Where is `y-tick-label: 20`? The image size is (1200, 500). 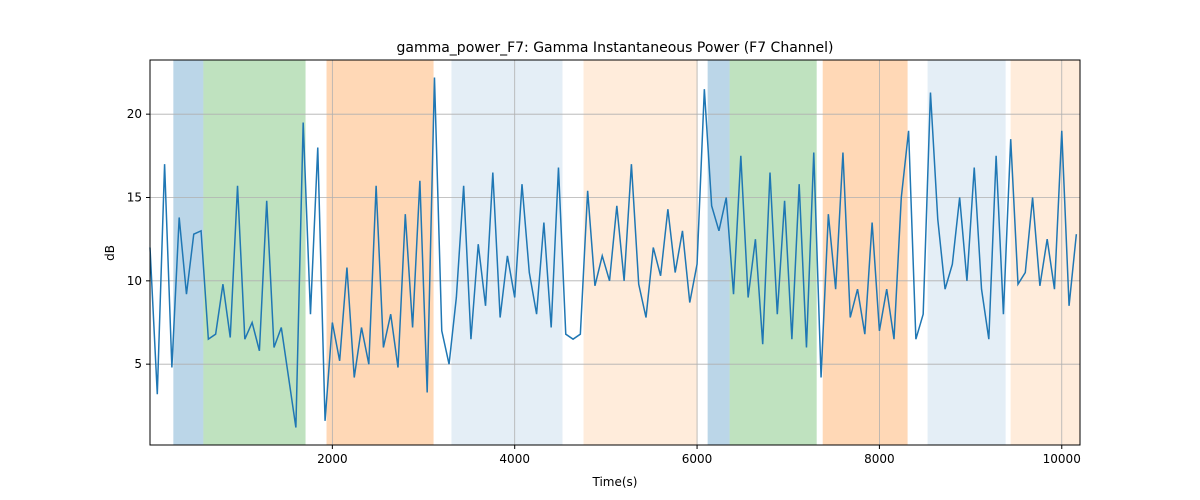
y-tick-label: 20 is located at coordinates (134, 114).